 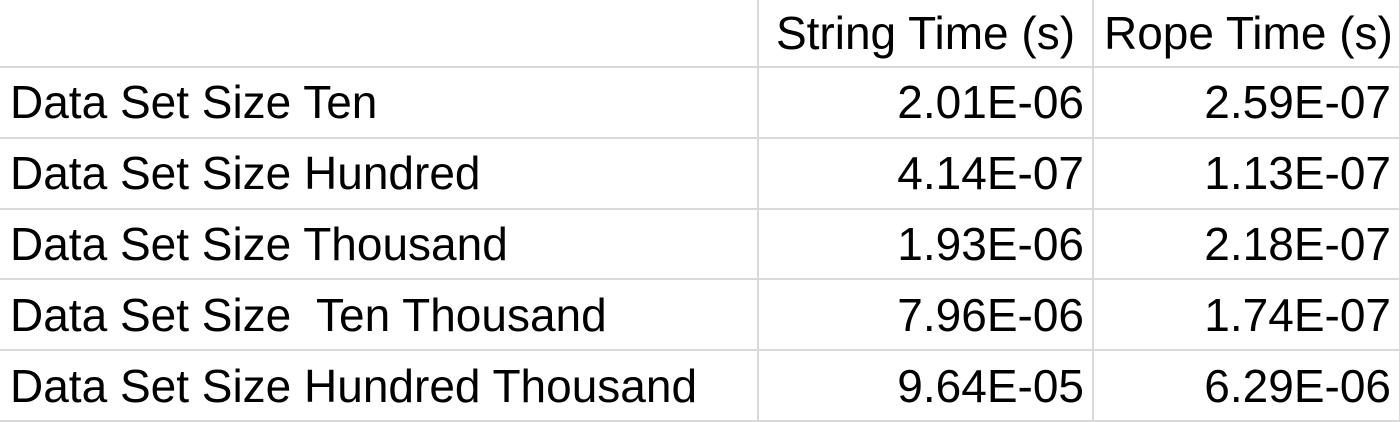 I want to click on rope-time-cell: 2.59E-07, so click(x=1246, y=103).